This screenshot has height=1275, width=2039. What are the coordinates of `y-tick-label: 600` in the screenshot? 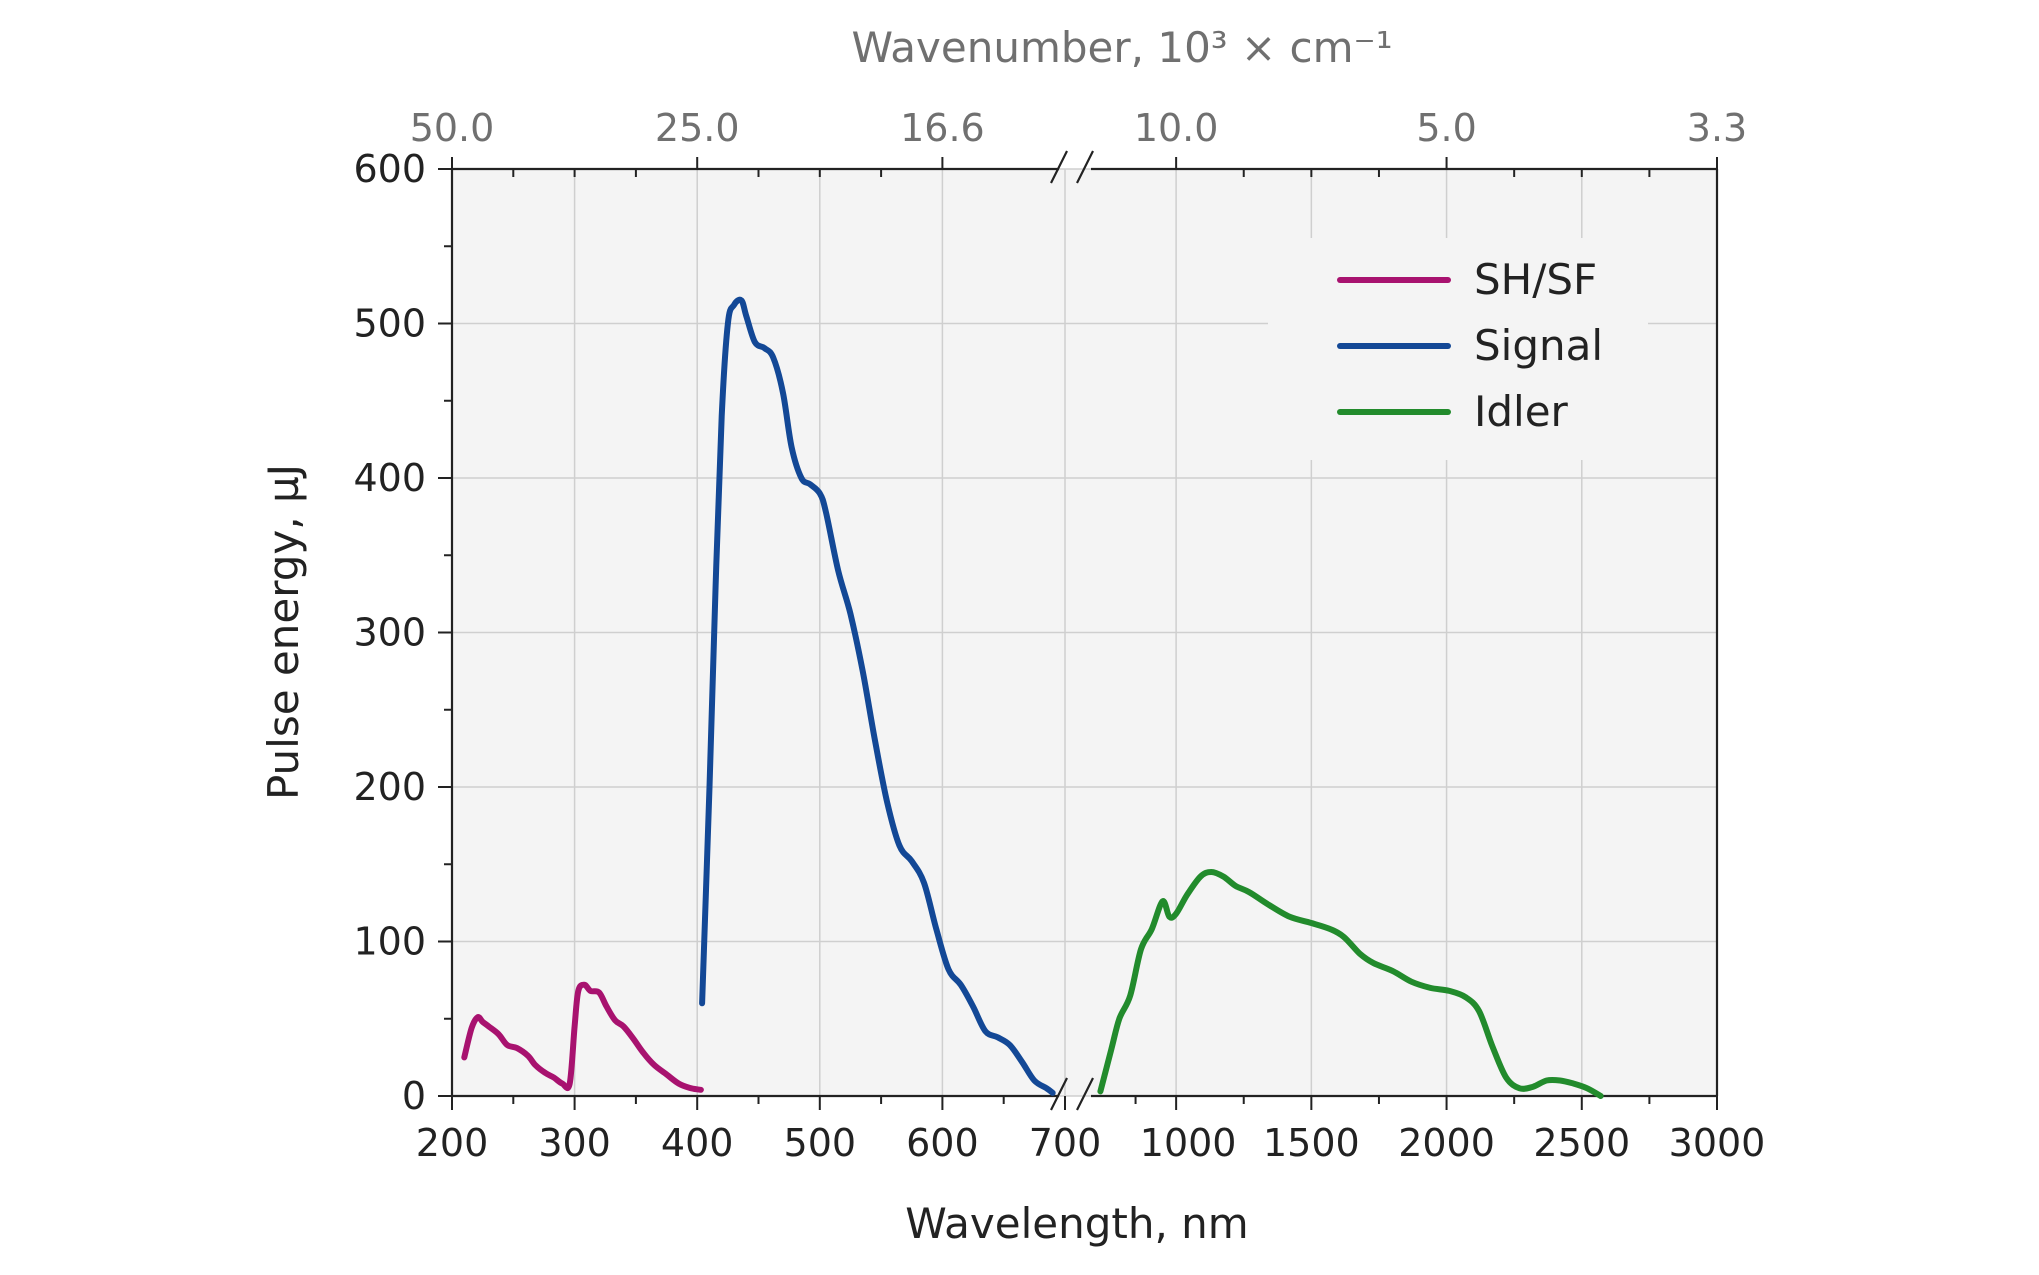 It's located at (389, 169).